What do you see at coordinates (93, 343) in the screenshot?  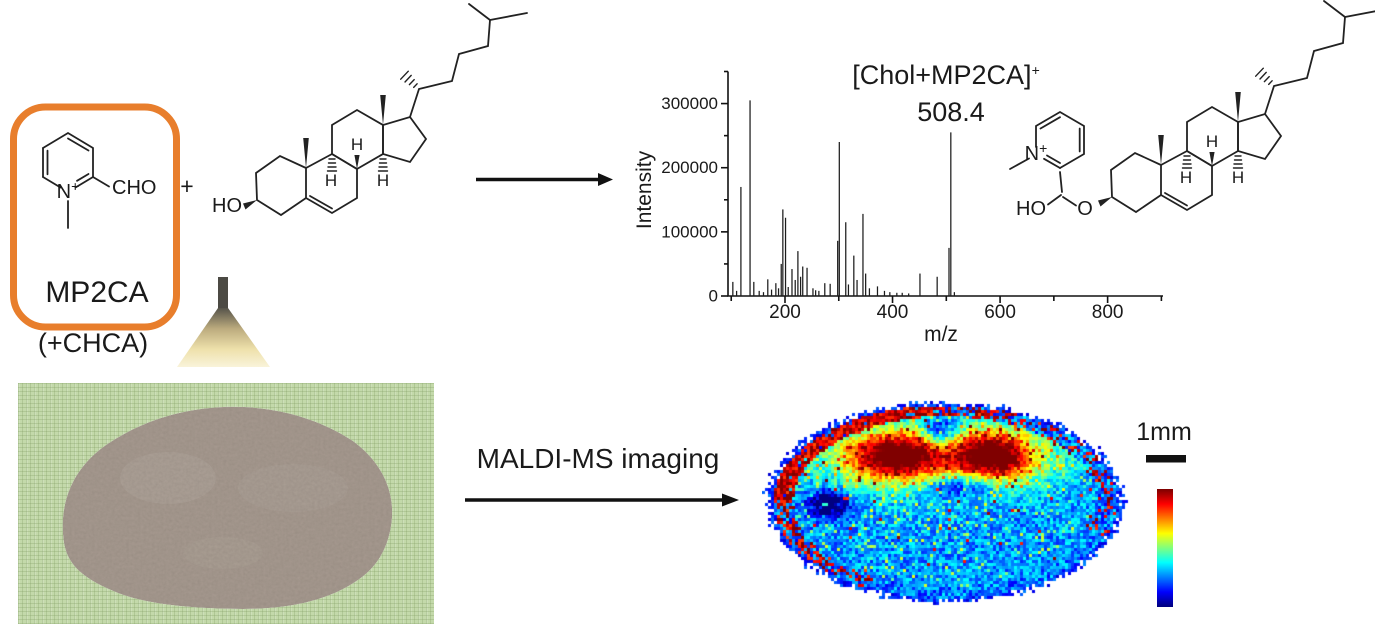 I see `chca-label: (+CHCA)` at bounding box center [93, 343].